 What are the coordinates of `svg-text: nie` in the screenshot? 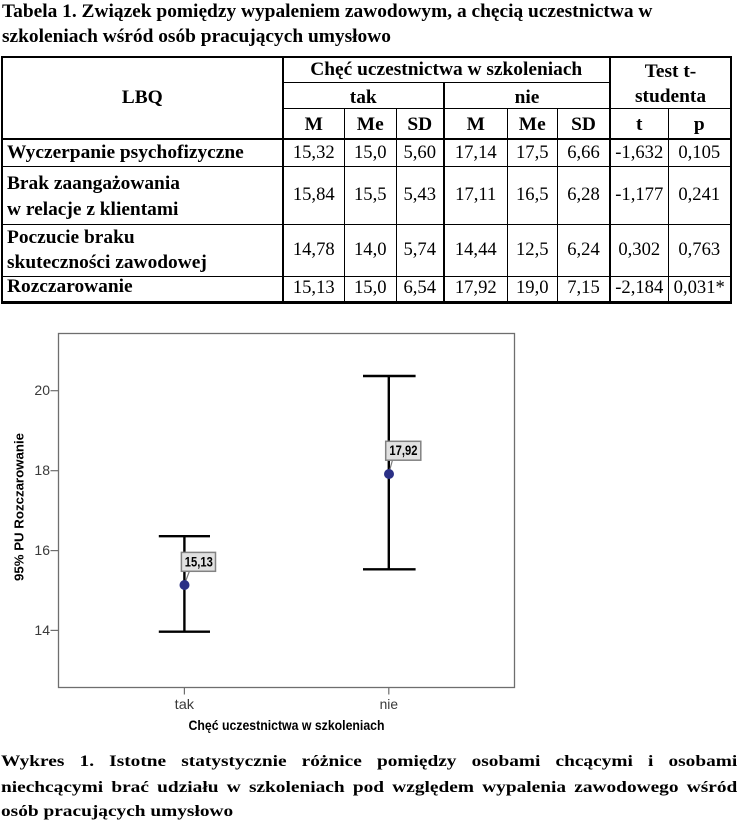 It's located at (389, 704).